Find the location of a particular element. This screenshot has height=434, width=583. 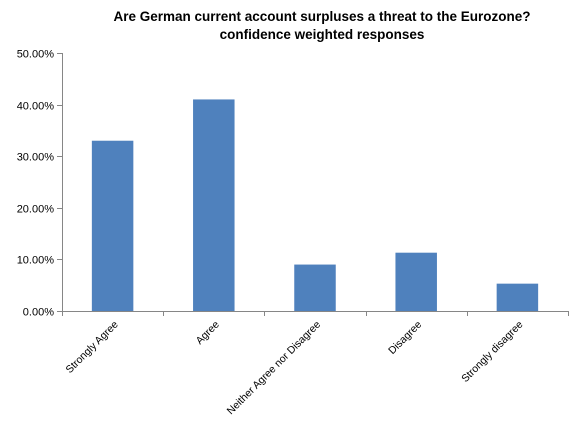

bar-neither-agree-nor-disagree is located at coordinates (315, 287).